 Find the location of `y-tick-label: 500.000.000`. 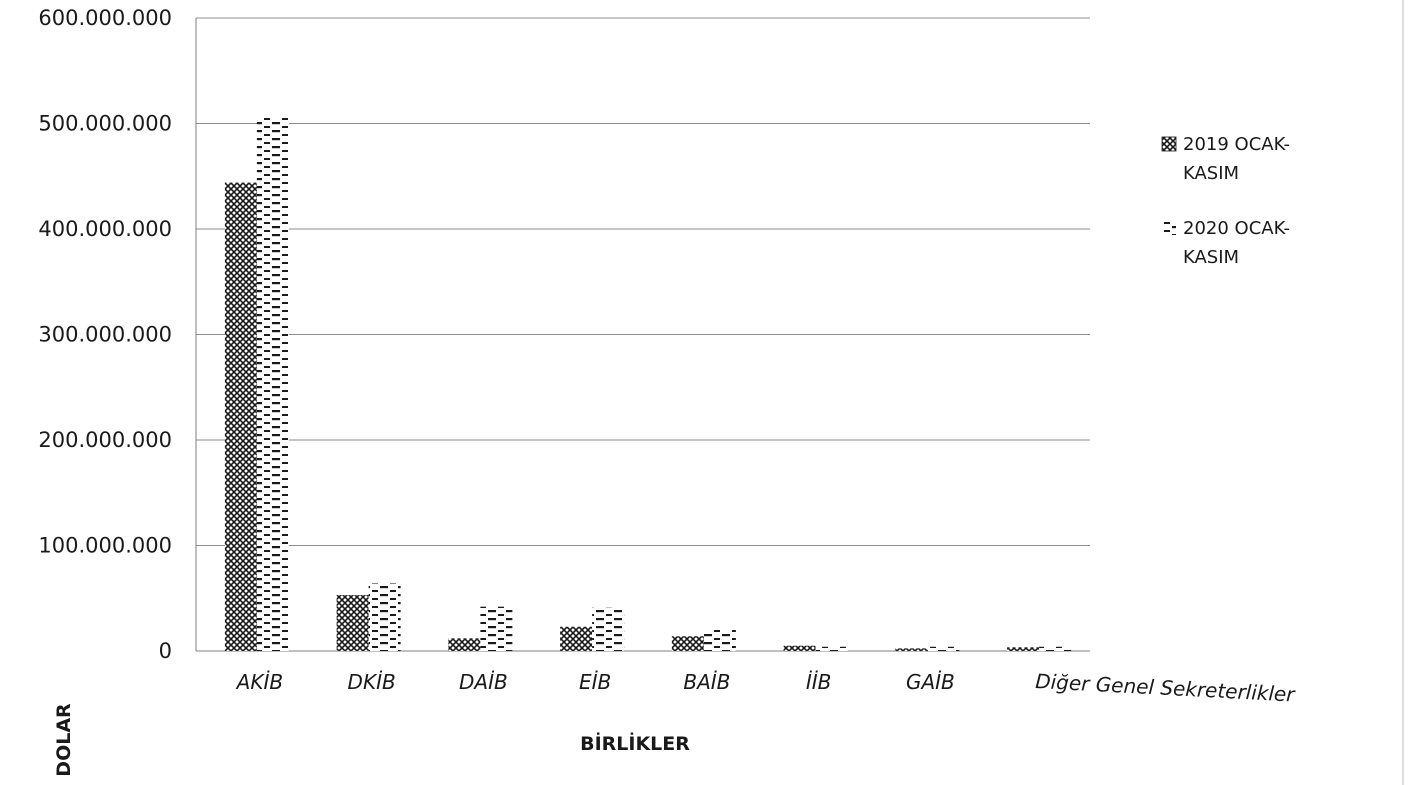

y-tick-label: 500.000.000 is located at coordinates (105, 124).